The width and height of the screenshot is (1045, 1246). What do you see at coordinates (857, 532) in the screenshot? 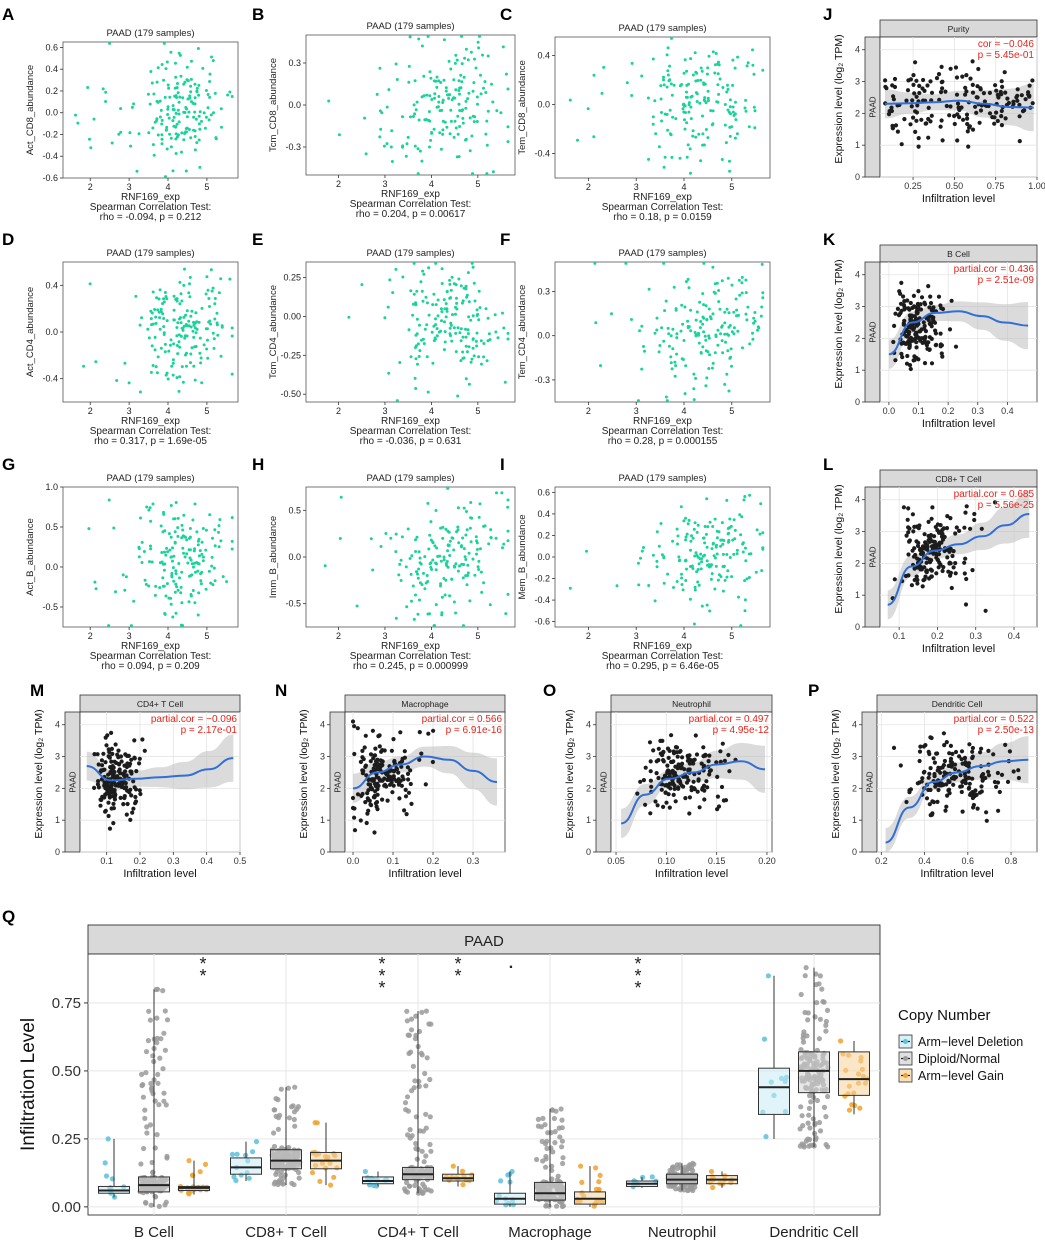
I see `y-tick-label: 3` at bounding box center [857, 532].